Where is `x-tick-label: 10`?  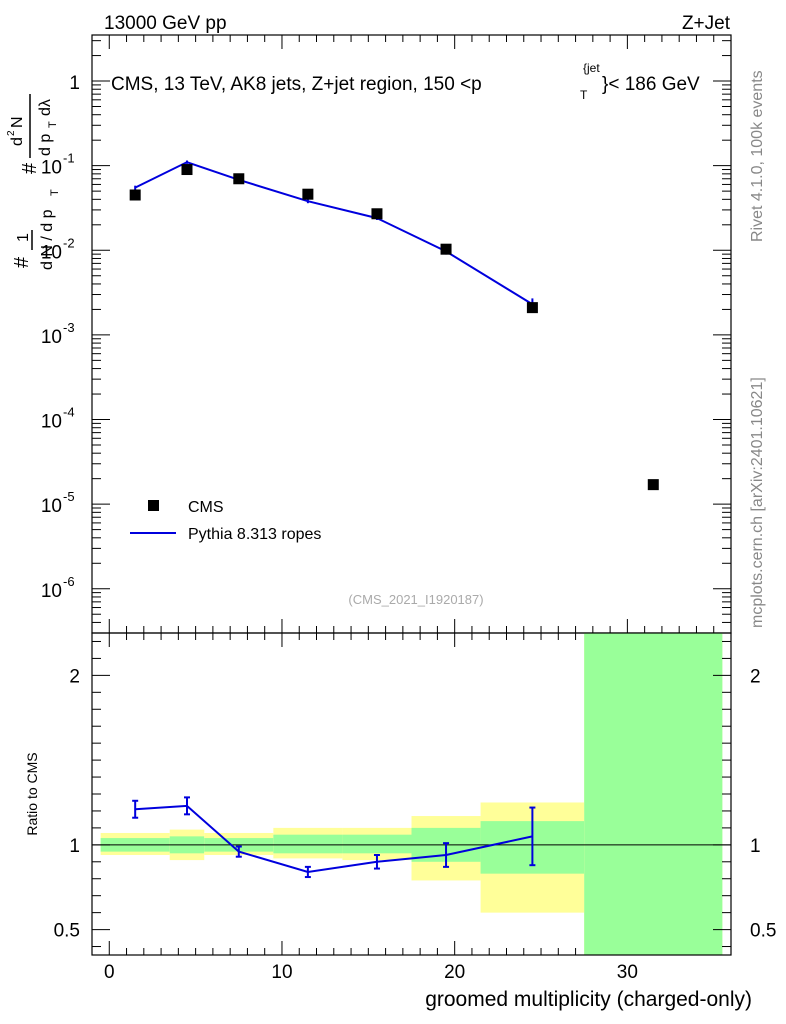
x-tick-label: 10 is located at coordinates (281, 972).